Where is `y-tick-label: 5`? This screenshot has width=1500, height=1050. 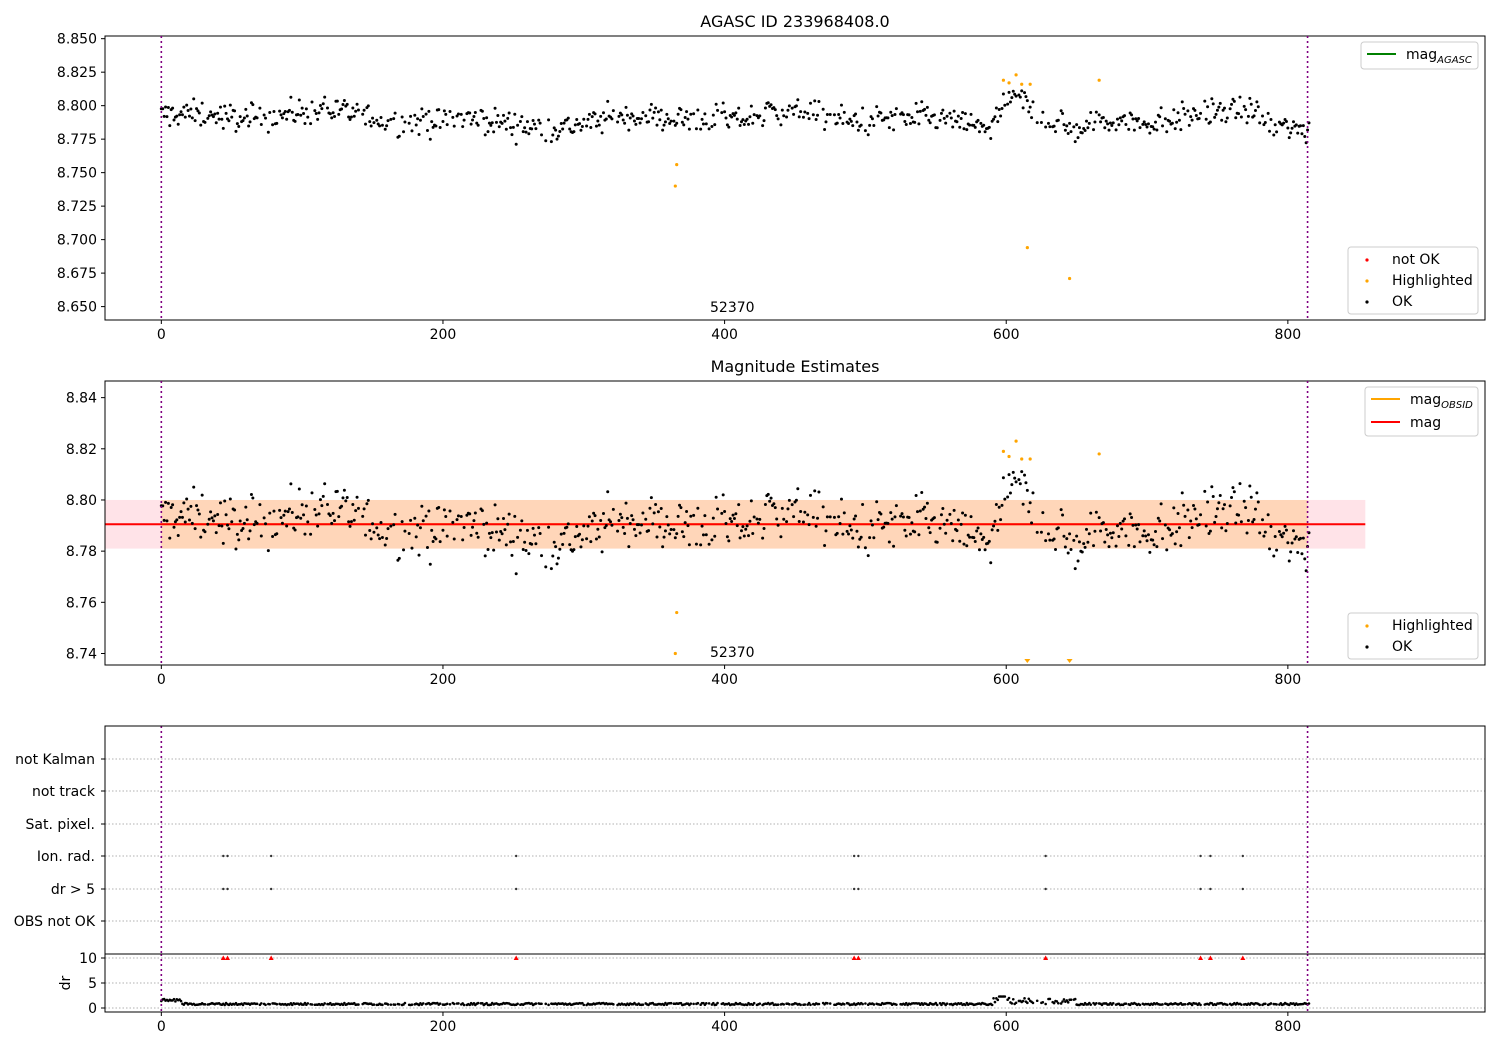
y-tick-label: 5 is located at coordinates (92, 984).